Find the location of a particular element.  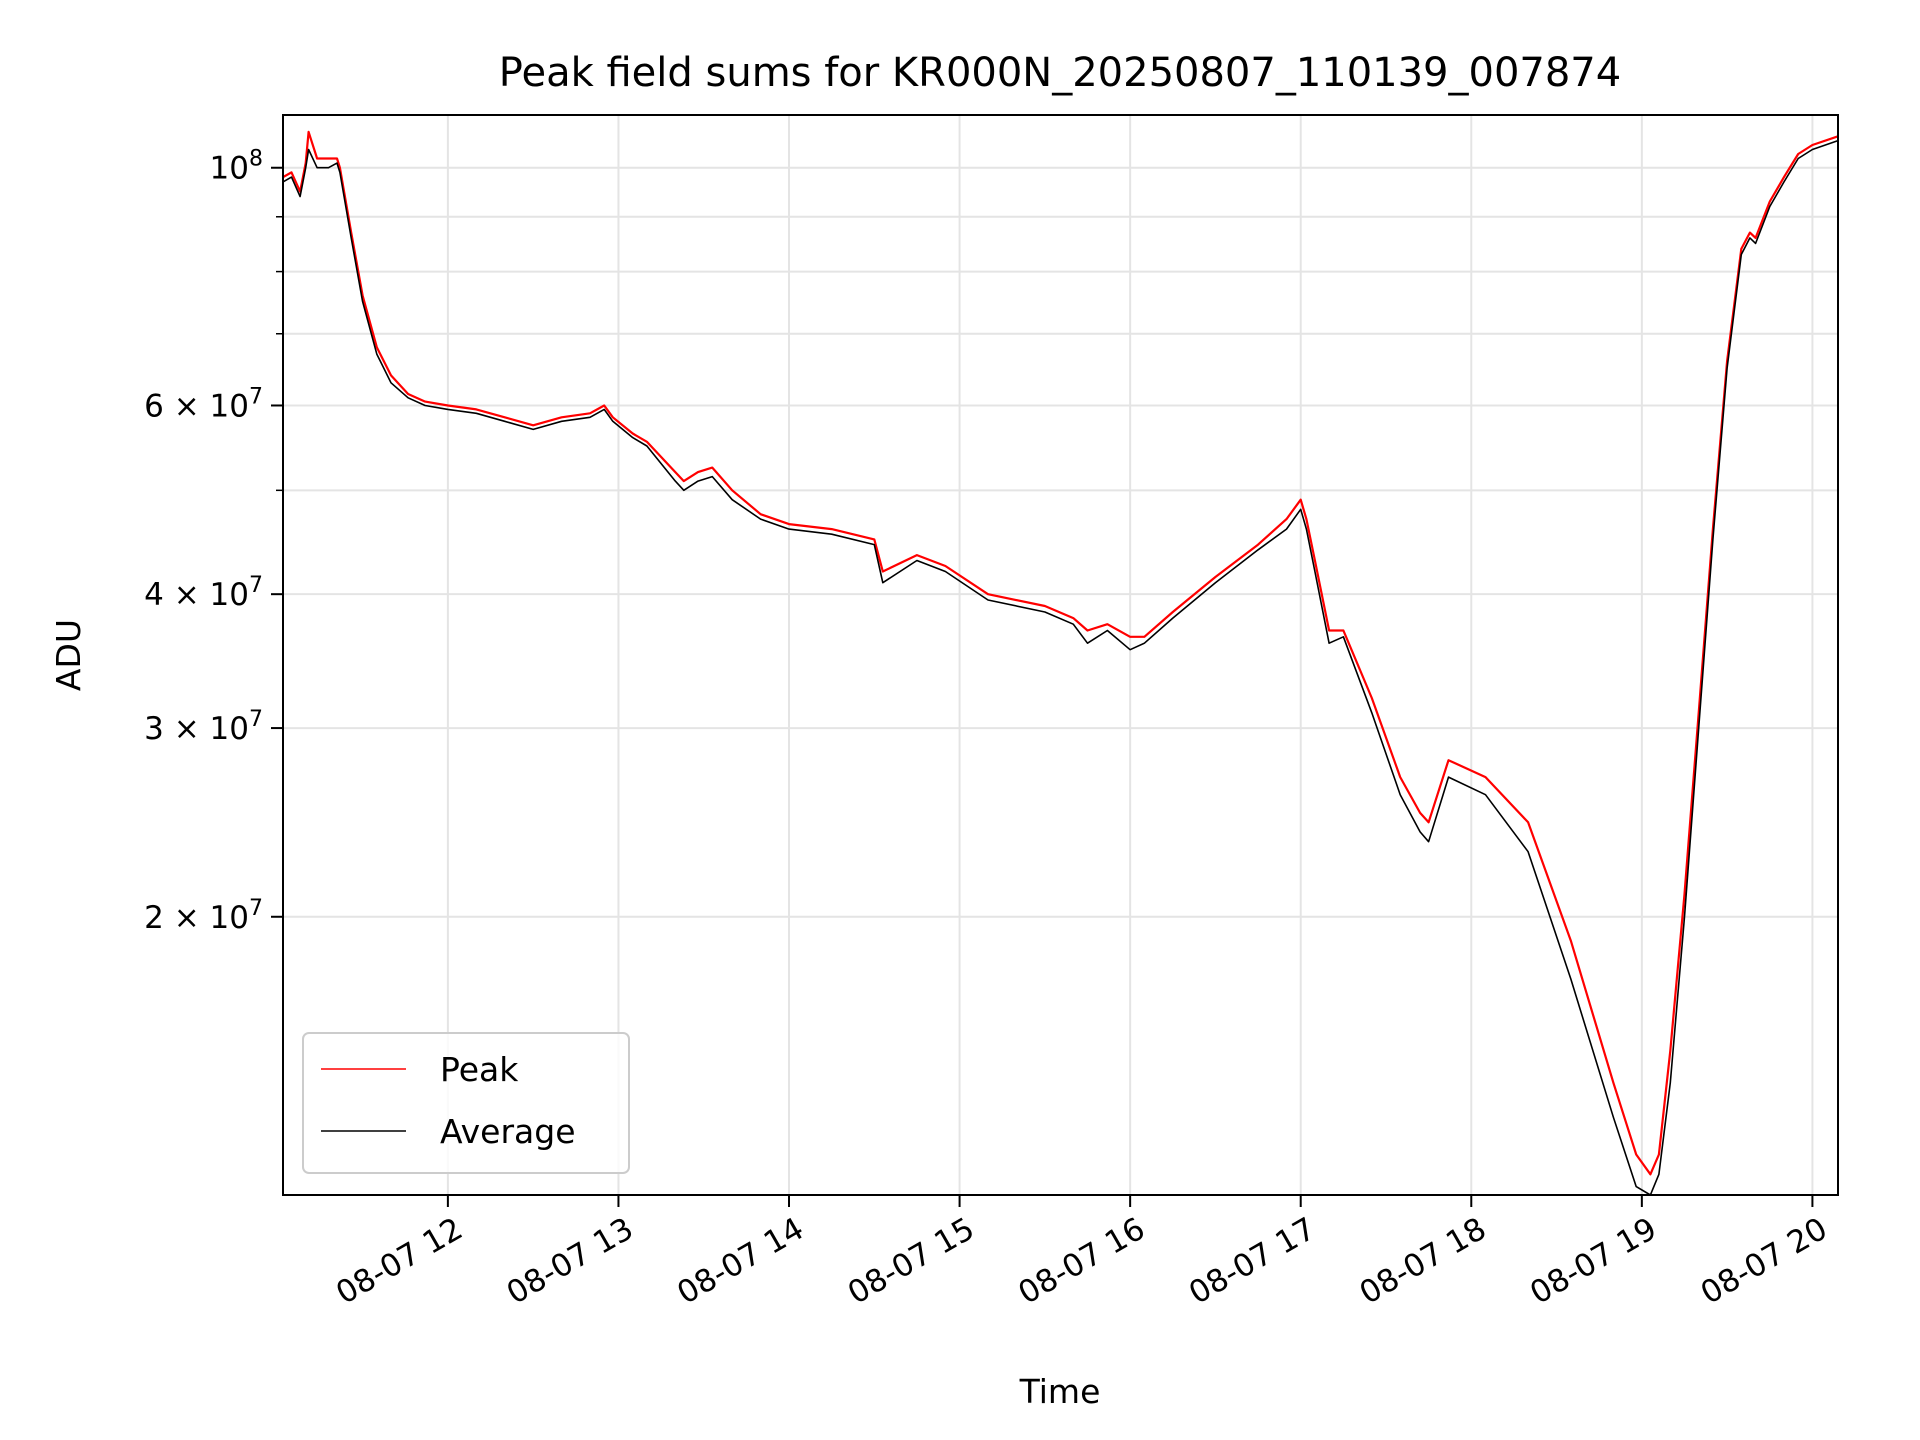

y-tick-label: 108 is located at coordinates (236, 167).